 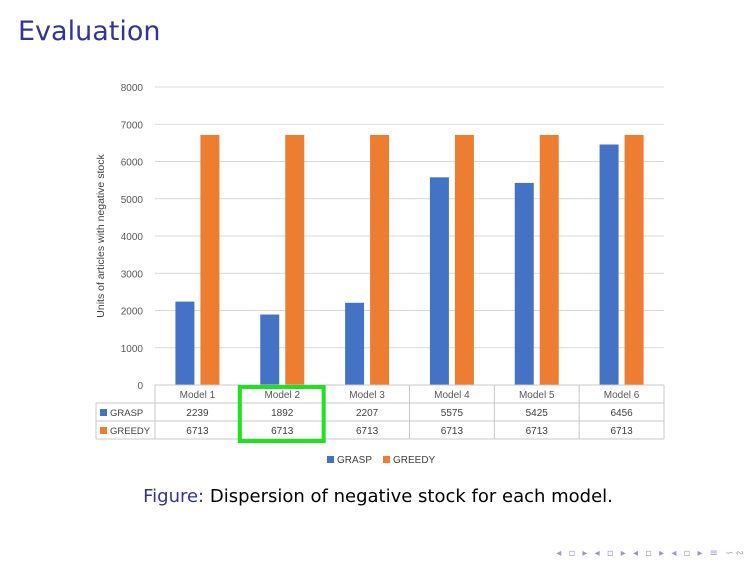 What do you see at coordinates (89, 31) in the screenshot?
I see `slide-title: Evaluation` at bounding box center [89, 31].